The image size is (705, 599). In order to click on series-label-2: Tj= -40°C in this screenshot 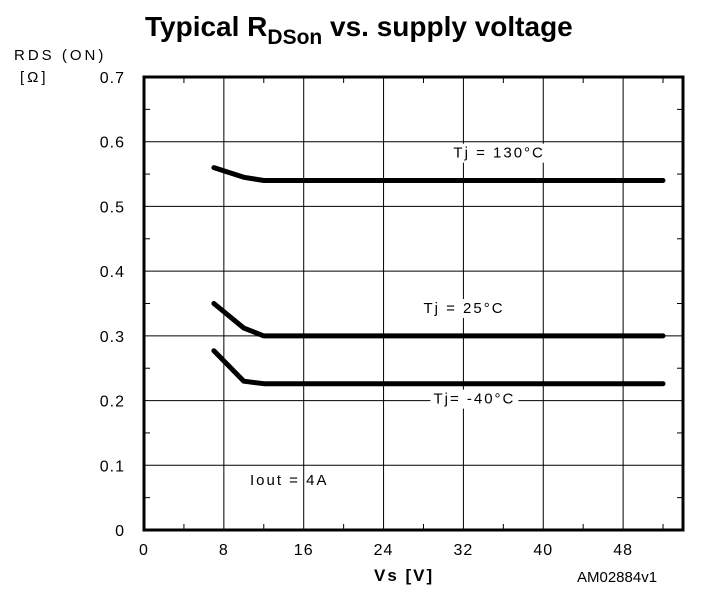, I will do `click(474, 399)`.